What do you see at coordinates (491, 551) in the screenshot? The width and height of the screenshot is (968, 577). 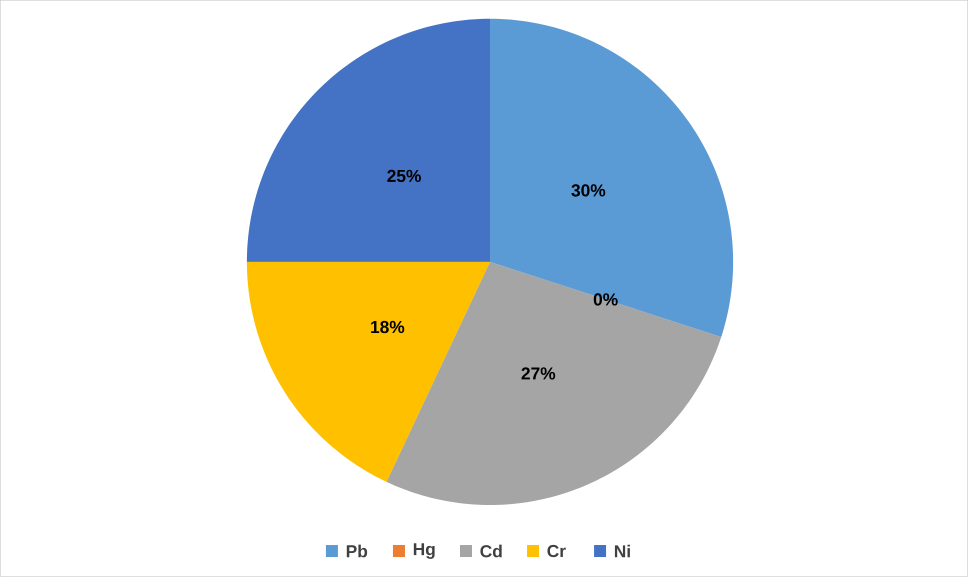 I see `legend-label: Cd` at bounding box center [491, 551].